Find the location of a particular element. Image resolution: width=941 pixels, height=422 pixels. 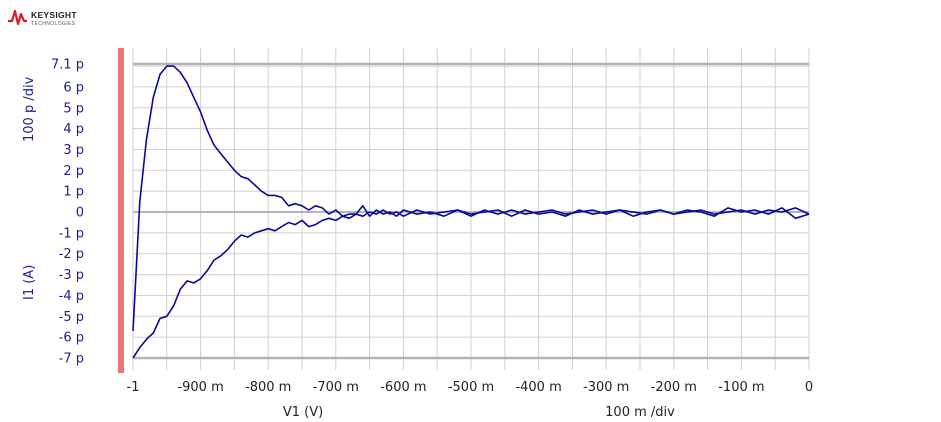

y-div-label: 100 p /div is located at coordinates (29, 109).